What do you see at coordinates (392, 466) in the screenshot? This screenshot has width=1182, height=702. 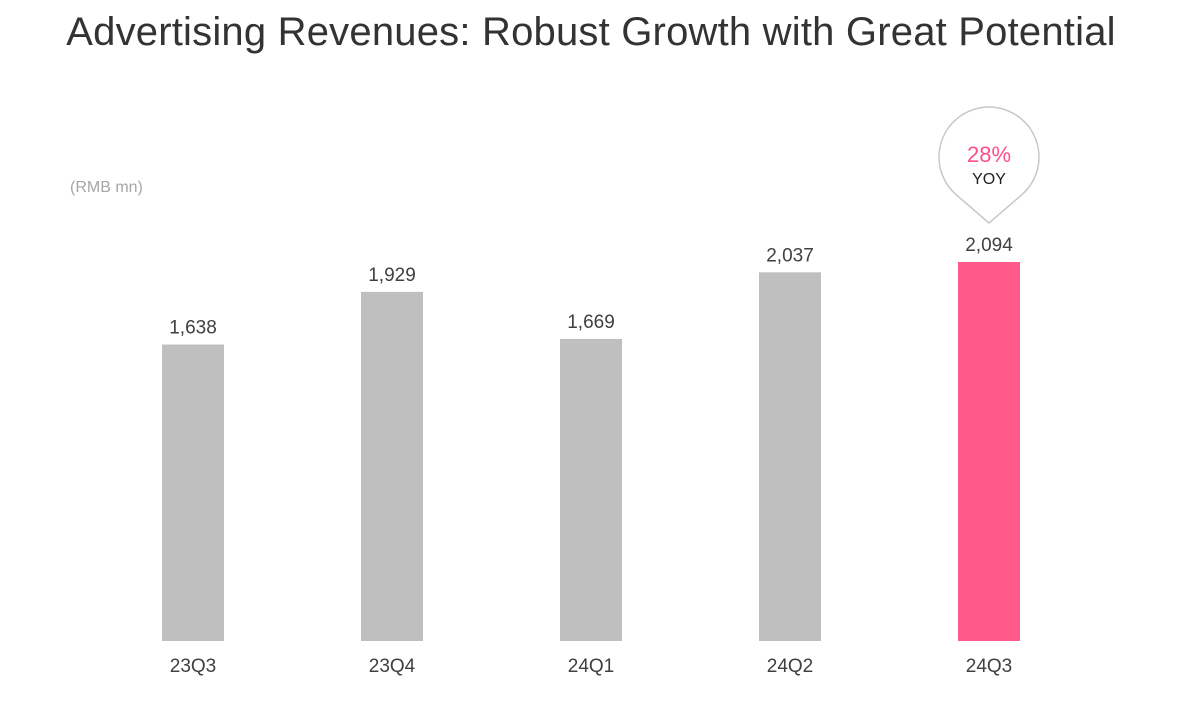 I see `bar-23q4` at bounding box center [392, 466].